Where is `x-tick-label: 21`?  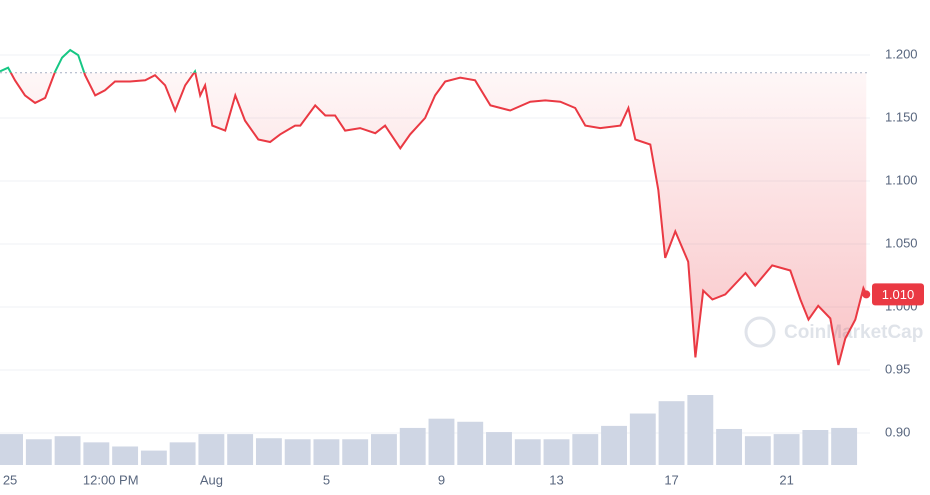
x-tick-label: 21 is located at coordinates (786, 479).